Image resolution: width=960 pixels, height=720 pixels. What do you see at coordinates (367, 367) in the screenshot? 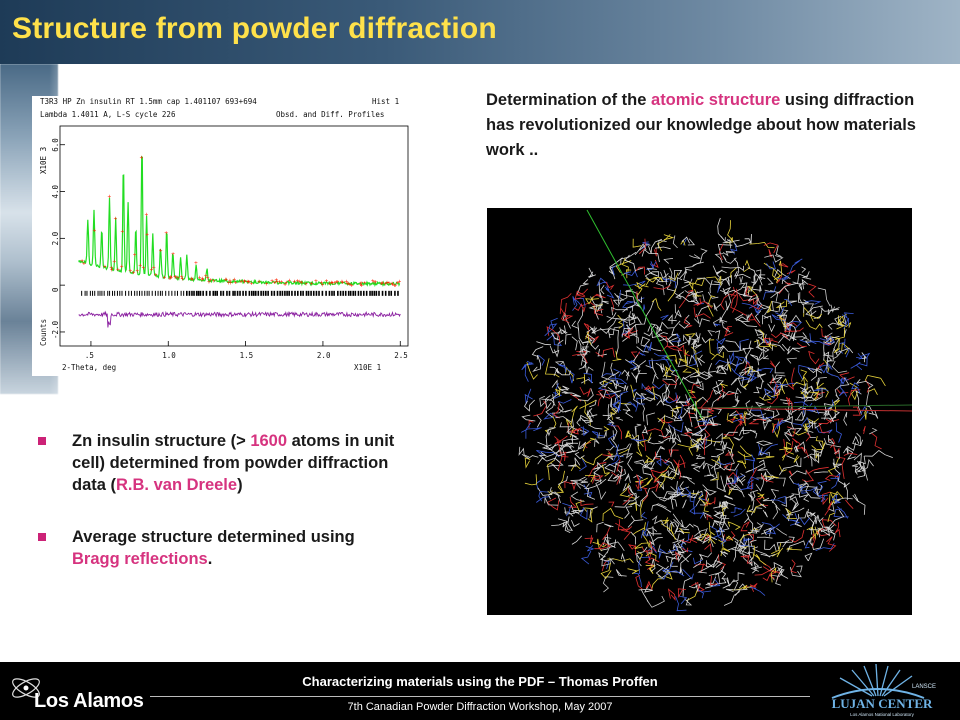
I see `x-scale-label: X10E 1` at bounding box center [367, 367].